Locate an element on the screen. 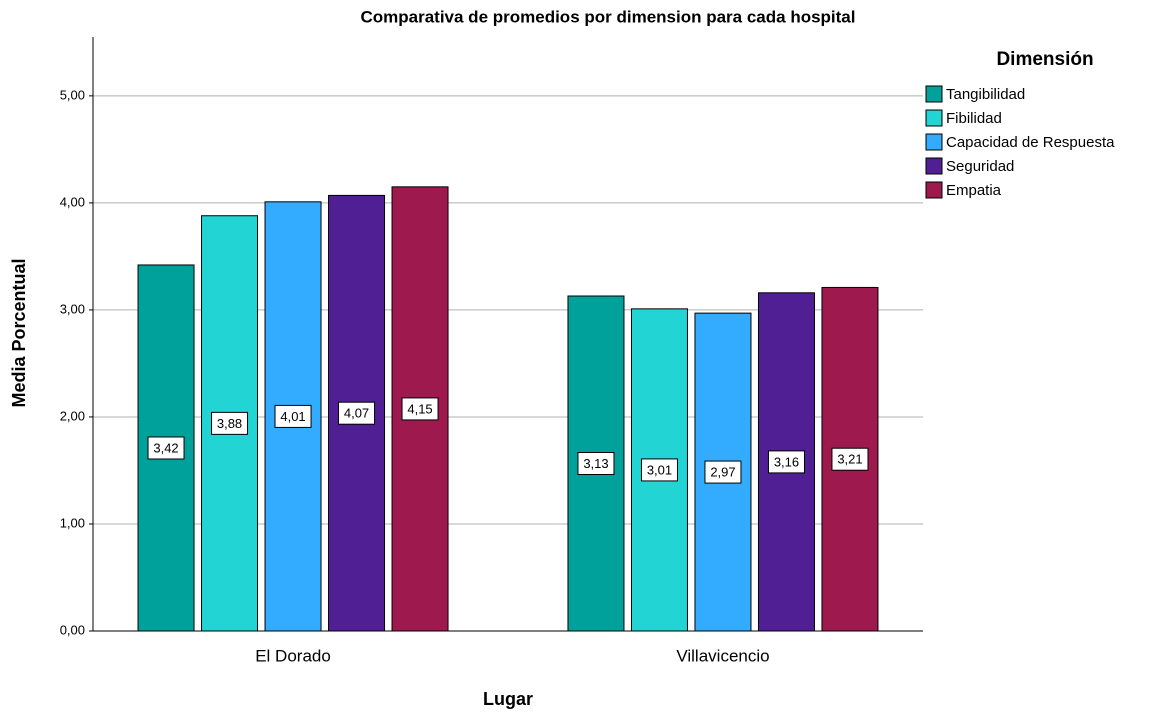 The image size is (1170, 713). value-label: 4,15 is located at coordinates (419, 408).